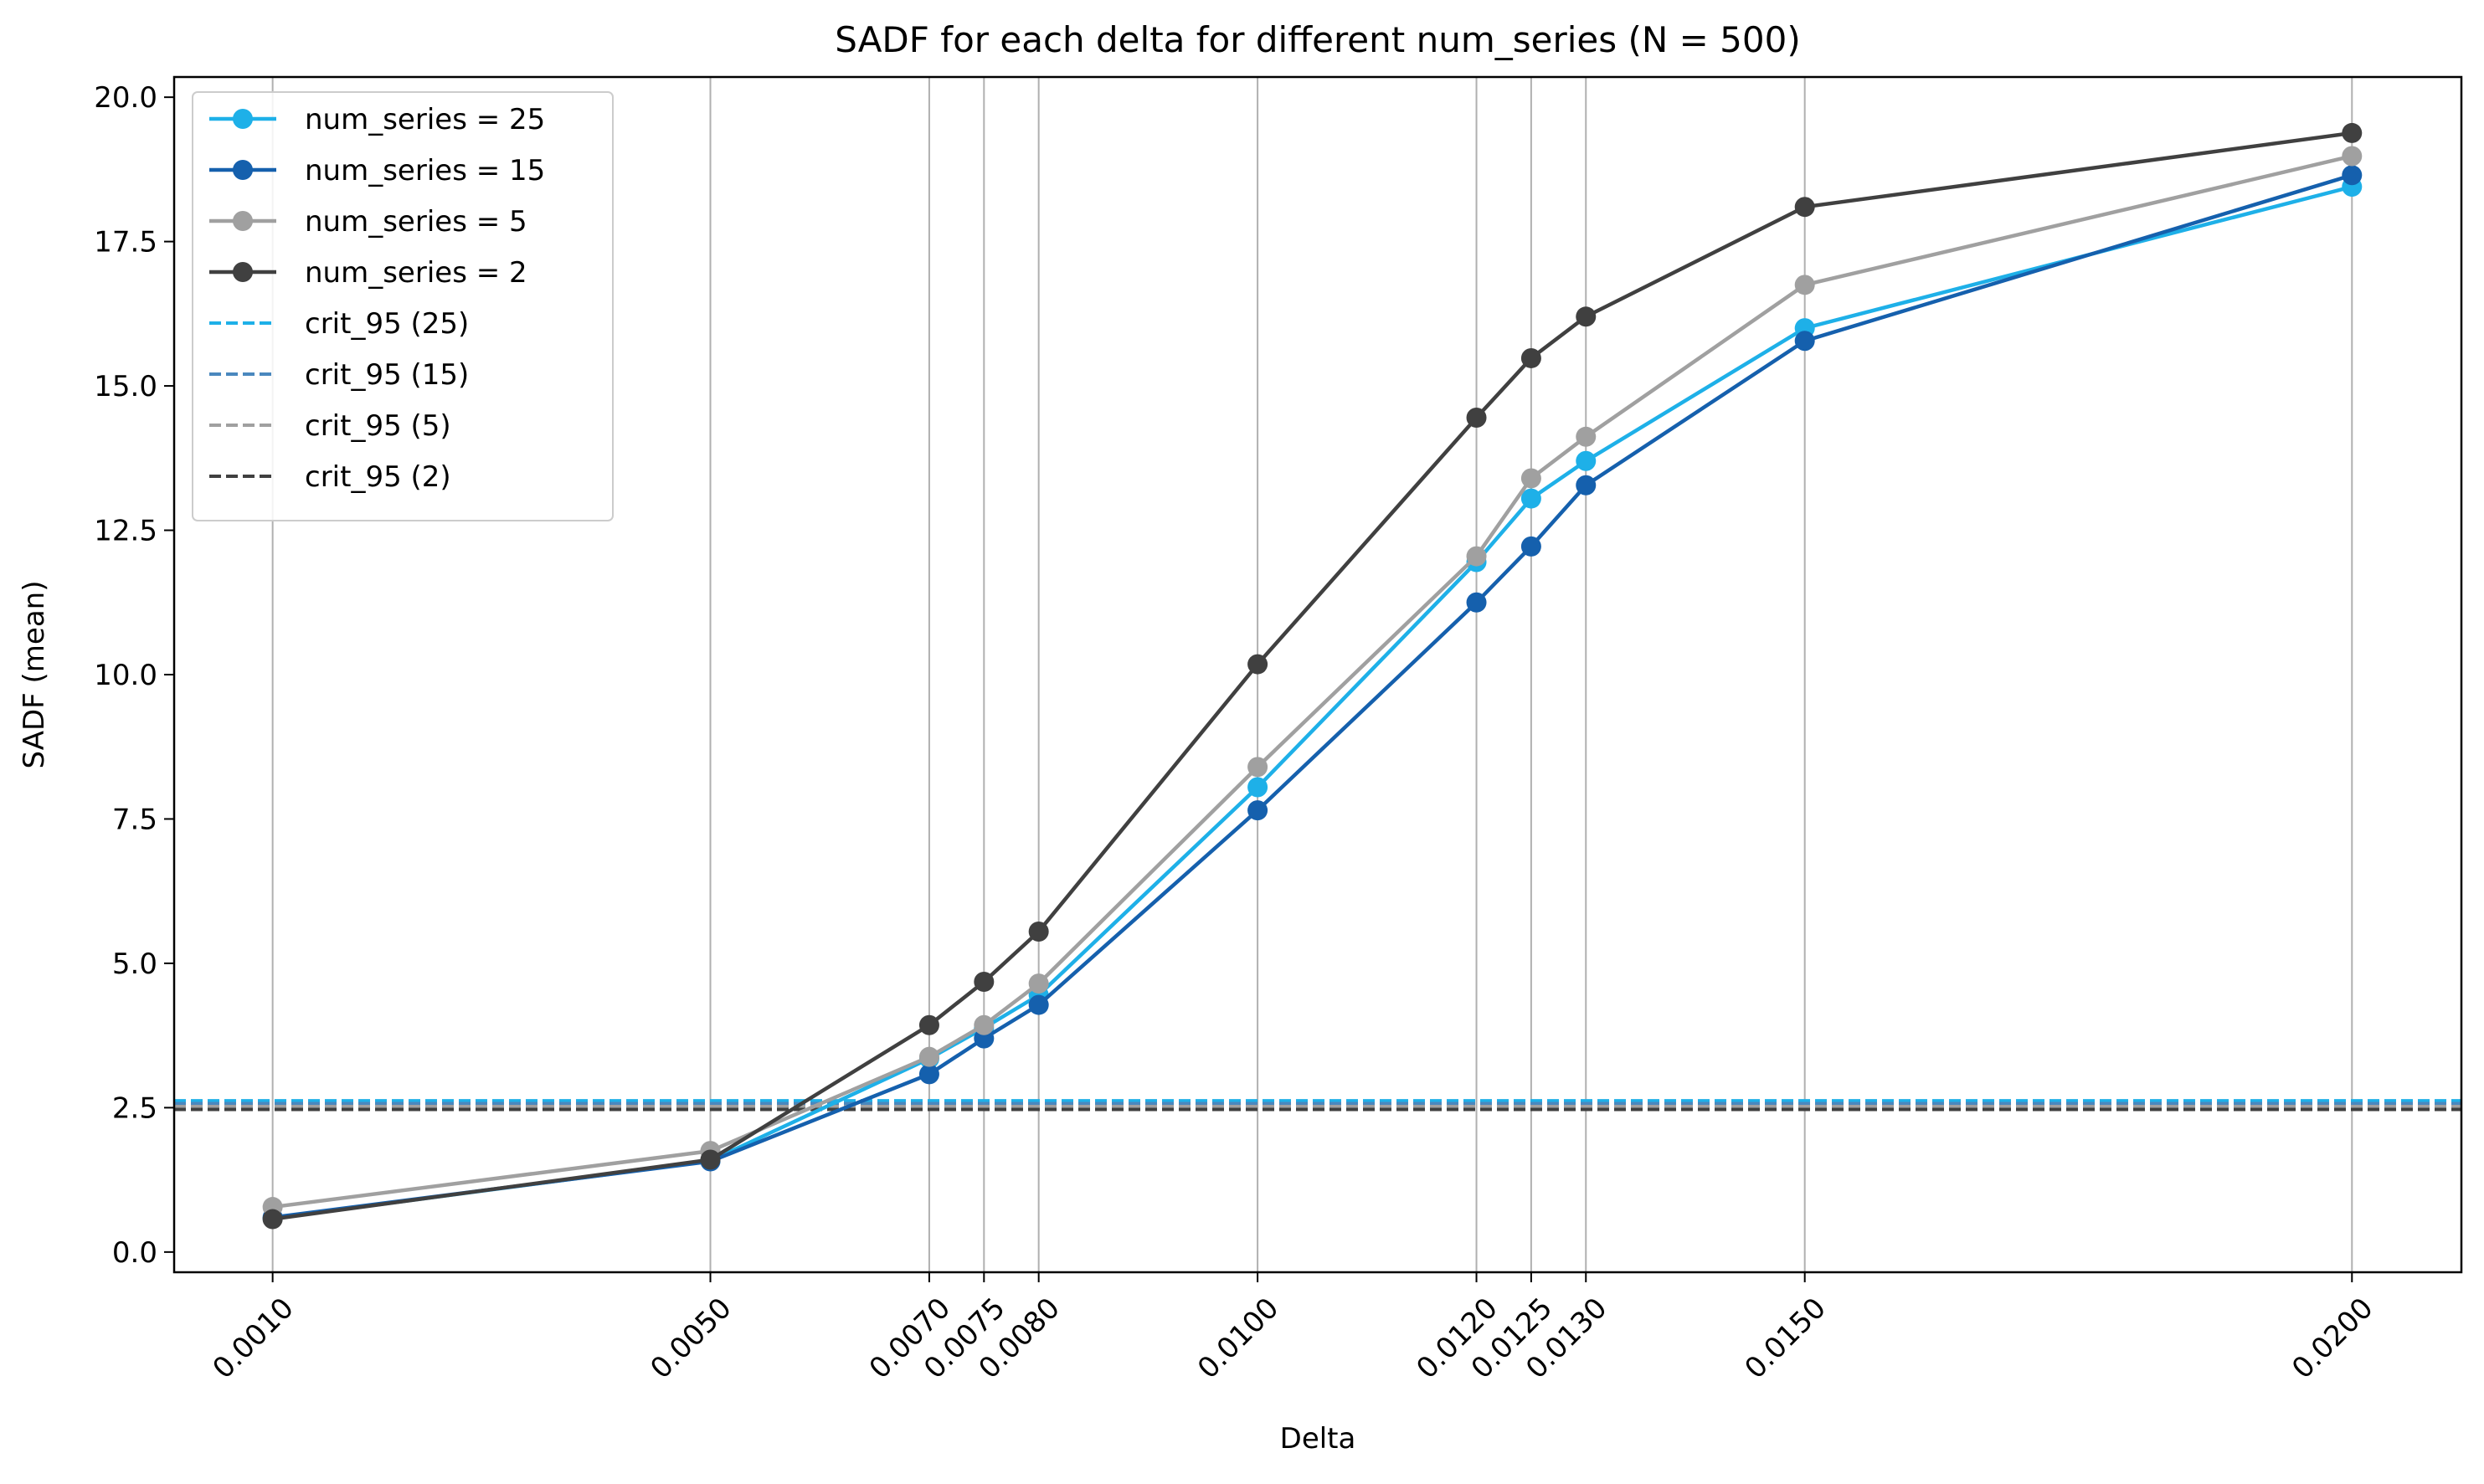  I want to click on y-tick-label: 15.0, so click(125, 386).